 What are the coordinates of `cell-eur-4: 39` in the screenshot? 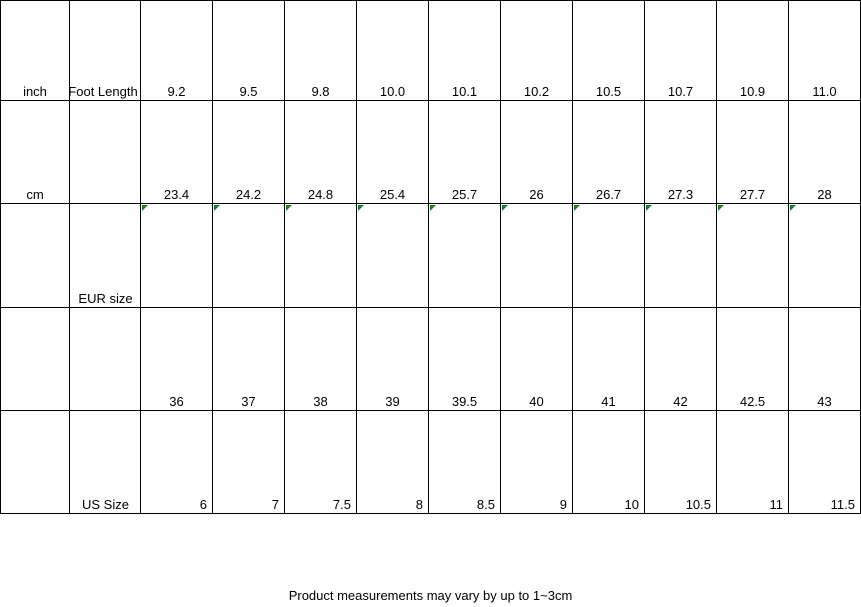 It's located at (392, 359).